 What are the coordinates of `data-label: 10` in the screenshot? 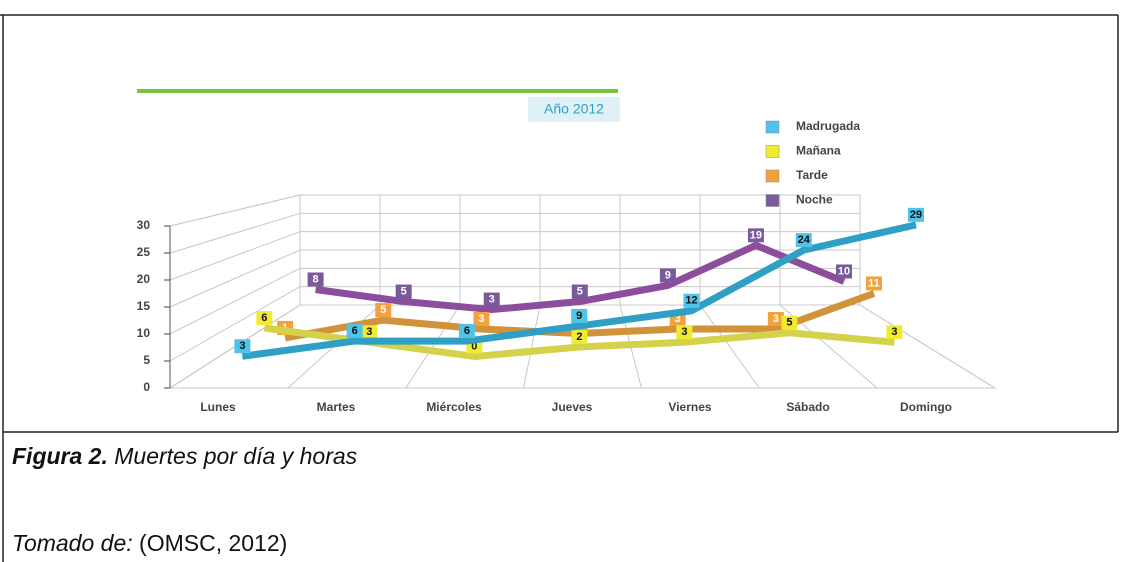 It's located at (844, 271).